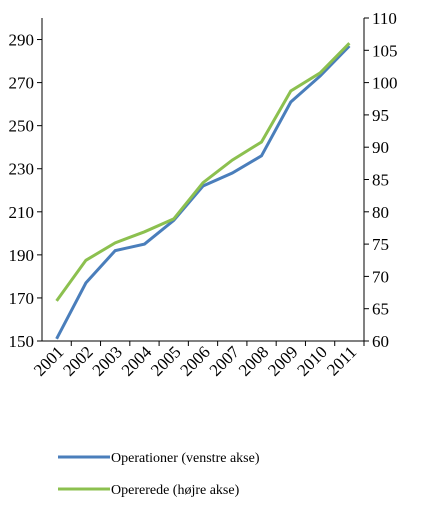 This screenshot has width=422, height=505. Describe the element at coordinates (107, 360) in the screenshot. I see `x-tick-label: 2003` at that location.